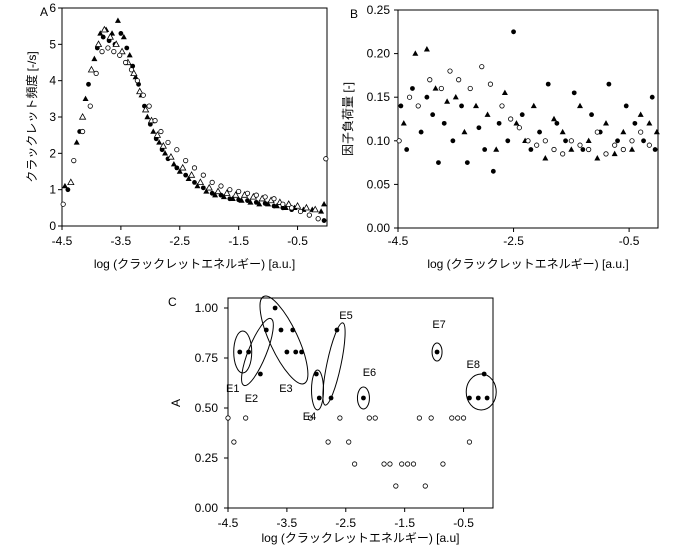 This screenshot has height=556, width=699. Describe the element at coordinates (369, 373) in the screenshot. I see `cluster-label: E6` at that location.